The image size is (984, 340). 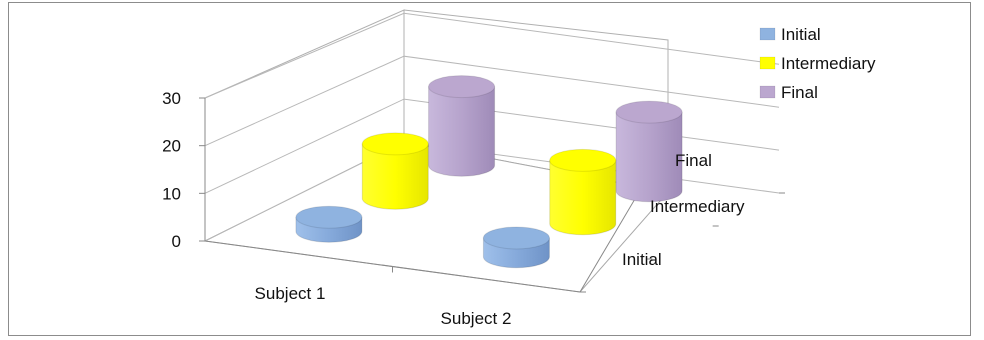 What do you see at coordinates (642, 259) in the screenshot?
I see `depth-label-initial: Initial` at bounding box center [642, 259].